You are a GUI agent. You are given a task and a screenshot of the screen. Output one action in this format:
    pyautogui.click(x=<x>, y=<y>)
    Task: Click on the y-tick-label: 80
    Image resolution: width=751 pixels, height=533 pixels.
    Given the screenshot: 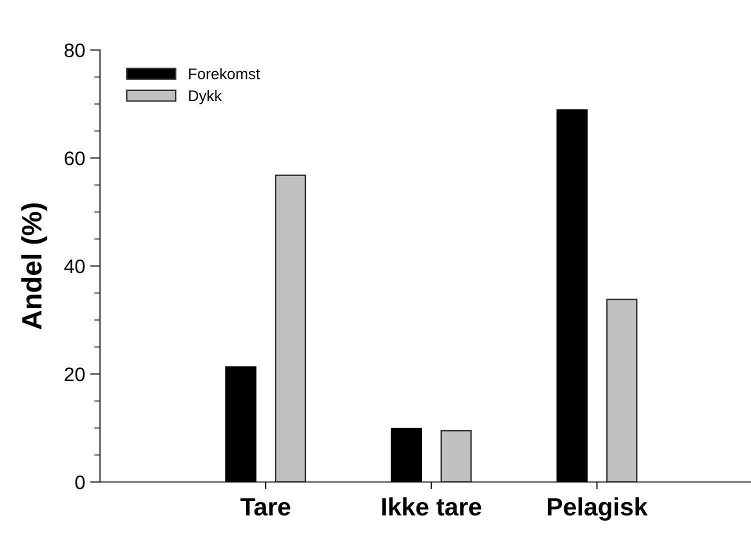 What is the action you would take?
    pyautogui.click(x=74, y=50)
    